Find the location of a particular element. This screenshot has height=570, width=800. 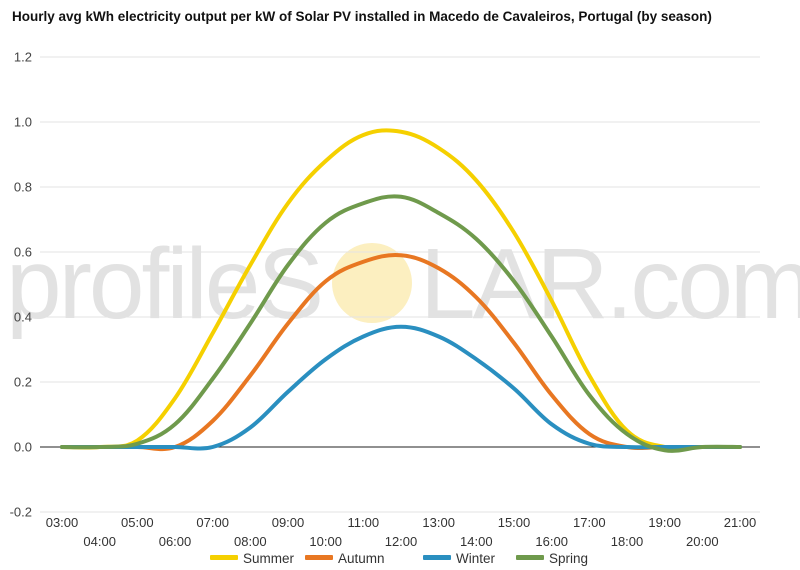

y-tick-label: -0.2 is located at coordinates (21, 512).